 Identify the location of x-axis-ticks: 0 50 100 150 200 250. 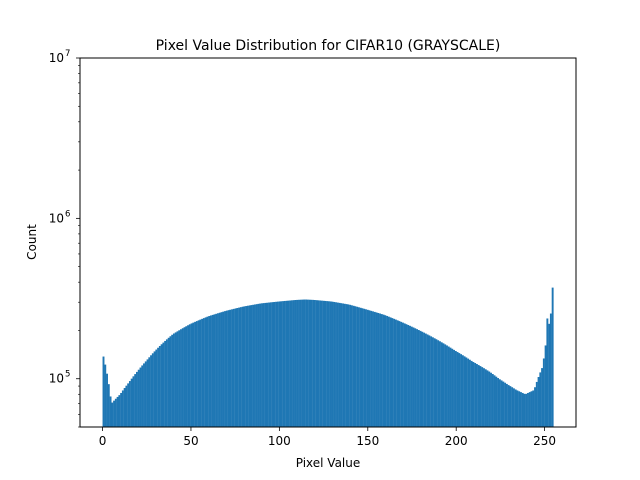
(327, 437).